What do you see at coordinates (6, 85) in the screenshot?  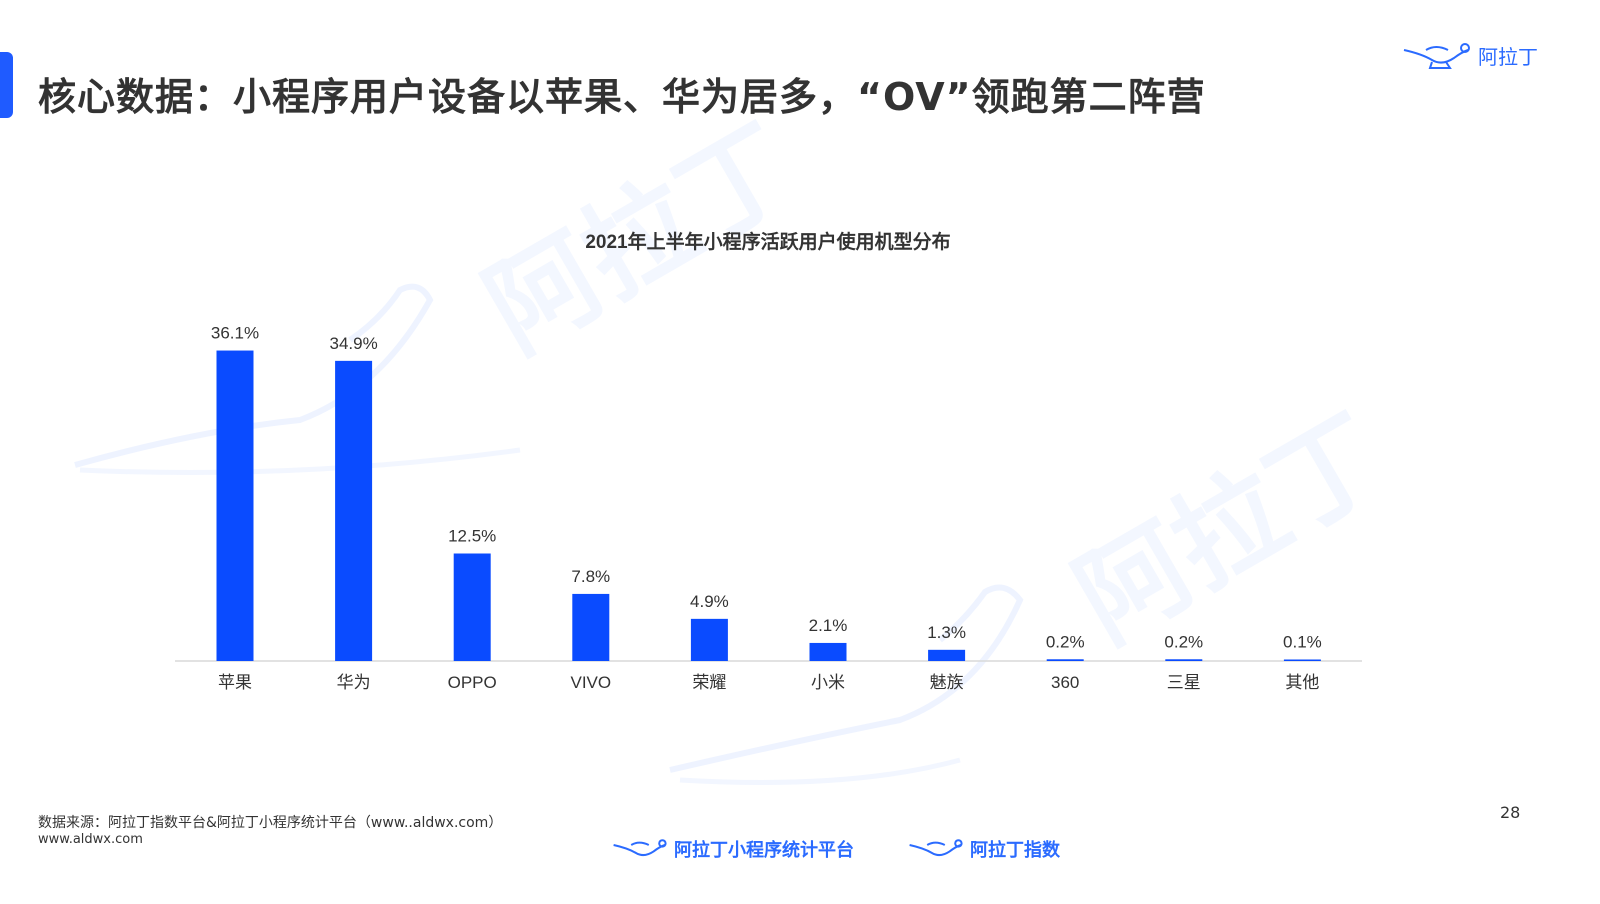 I see `title-accent-bar` at bounding box center [6, 85].